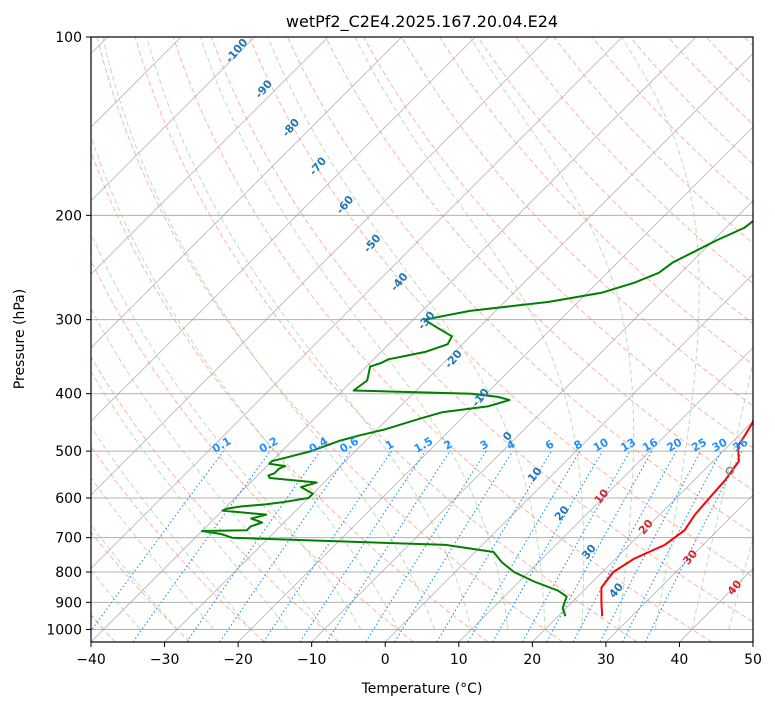 The height and width of the screenshot is (708, 775). Describe the element at coordinates (602, 496) in the screenshot. I see `moist-adiabat-label: 10` at that location.